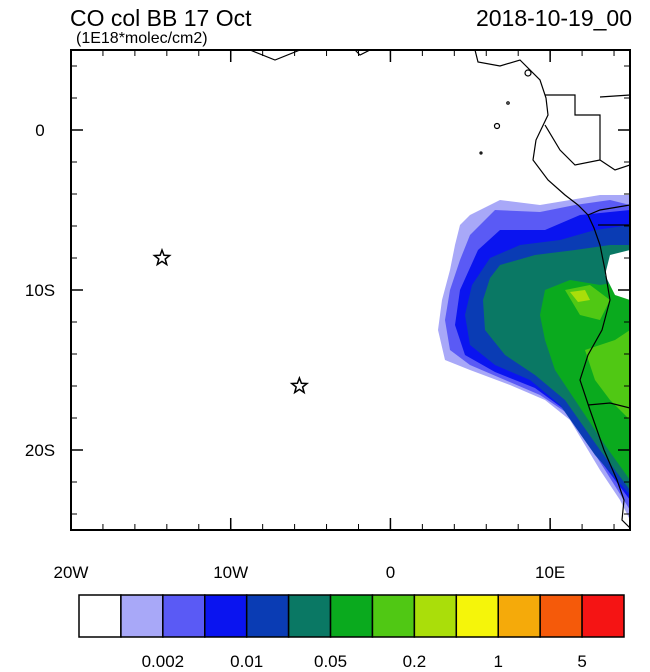 The image size is (650, 672). Describe the element at coordinates (497, 659) in the screenshot. I see `colorbar-label: 1` at that location.